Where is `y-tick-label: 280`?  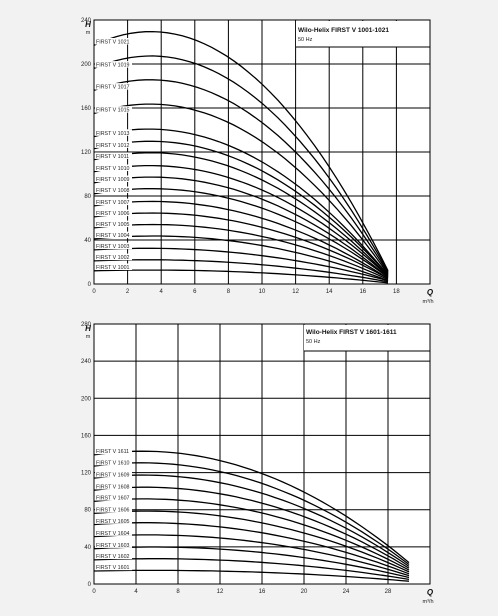
y-tick-label: 280 is located at coordinates (86, 325).